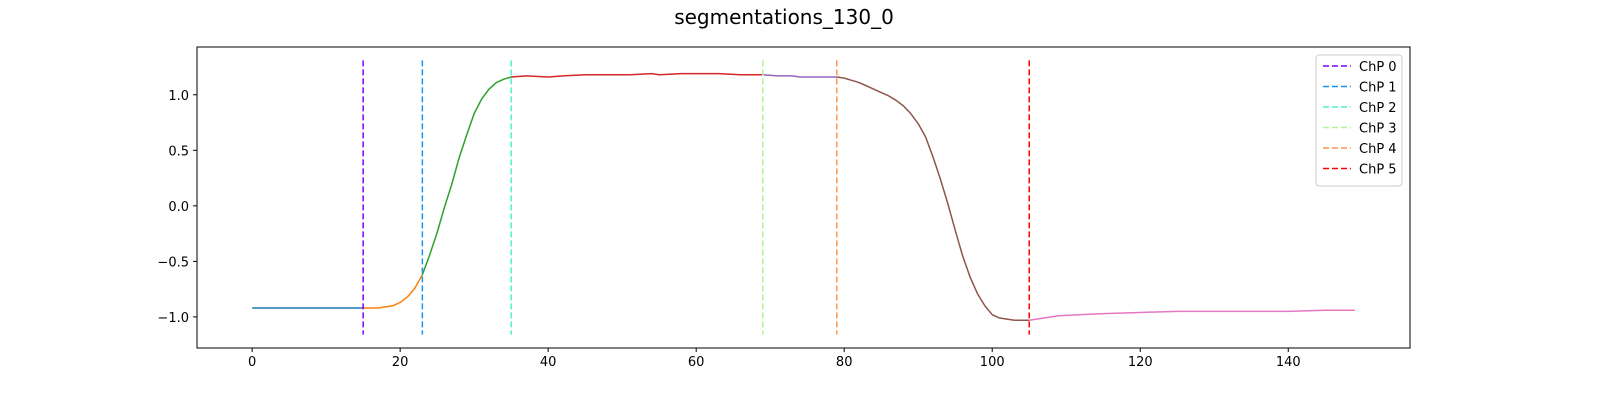 Image resolution: width=1600 pixels, height=400 pixels. What do you see at coordinates (1378, 170) in the screenshot?
I see `legend-label: ChP 5` at bounding box center [1378, 170].